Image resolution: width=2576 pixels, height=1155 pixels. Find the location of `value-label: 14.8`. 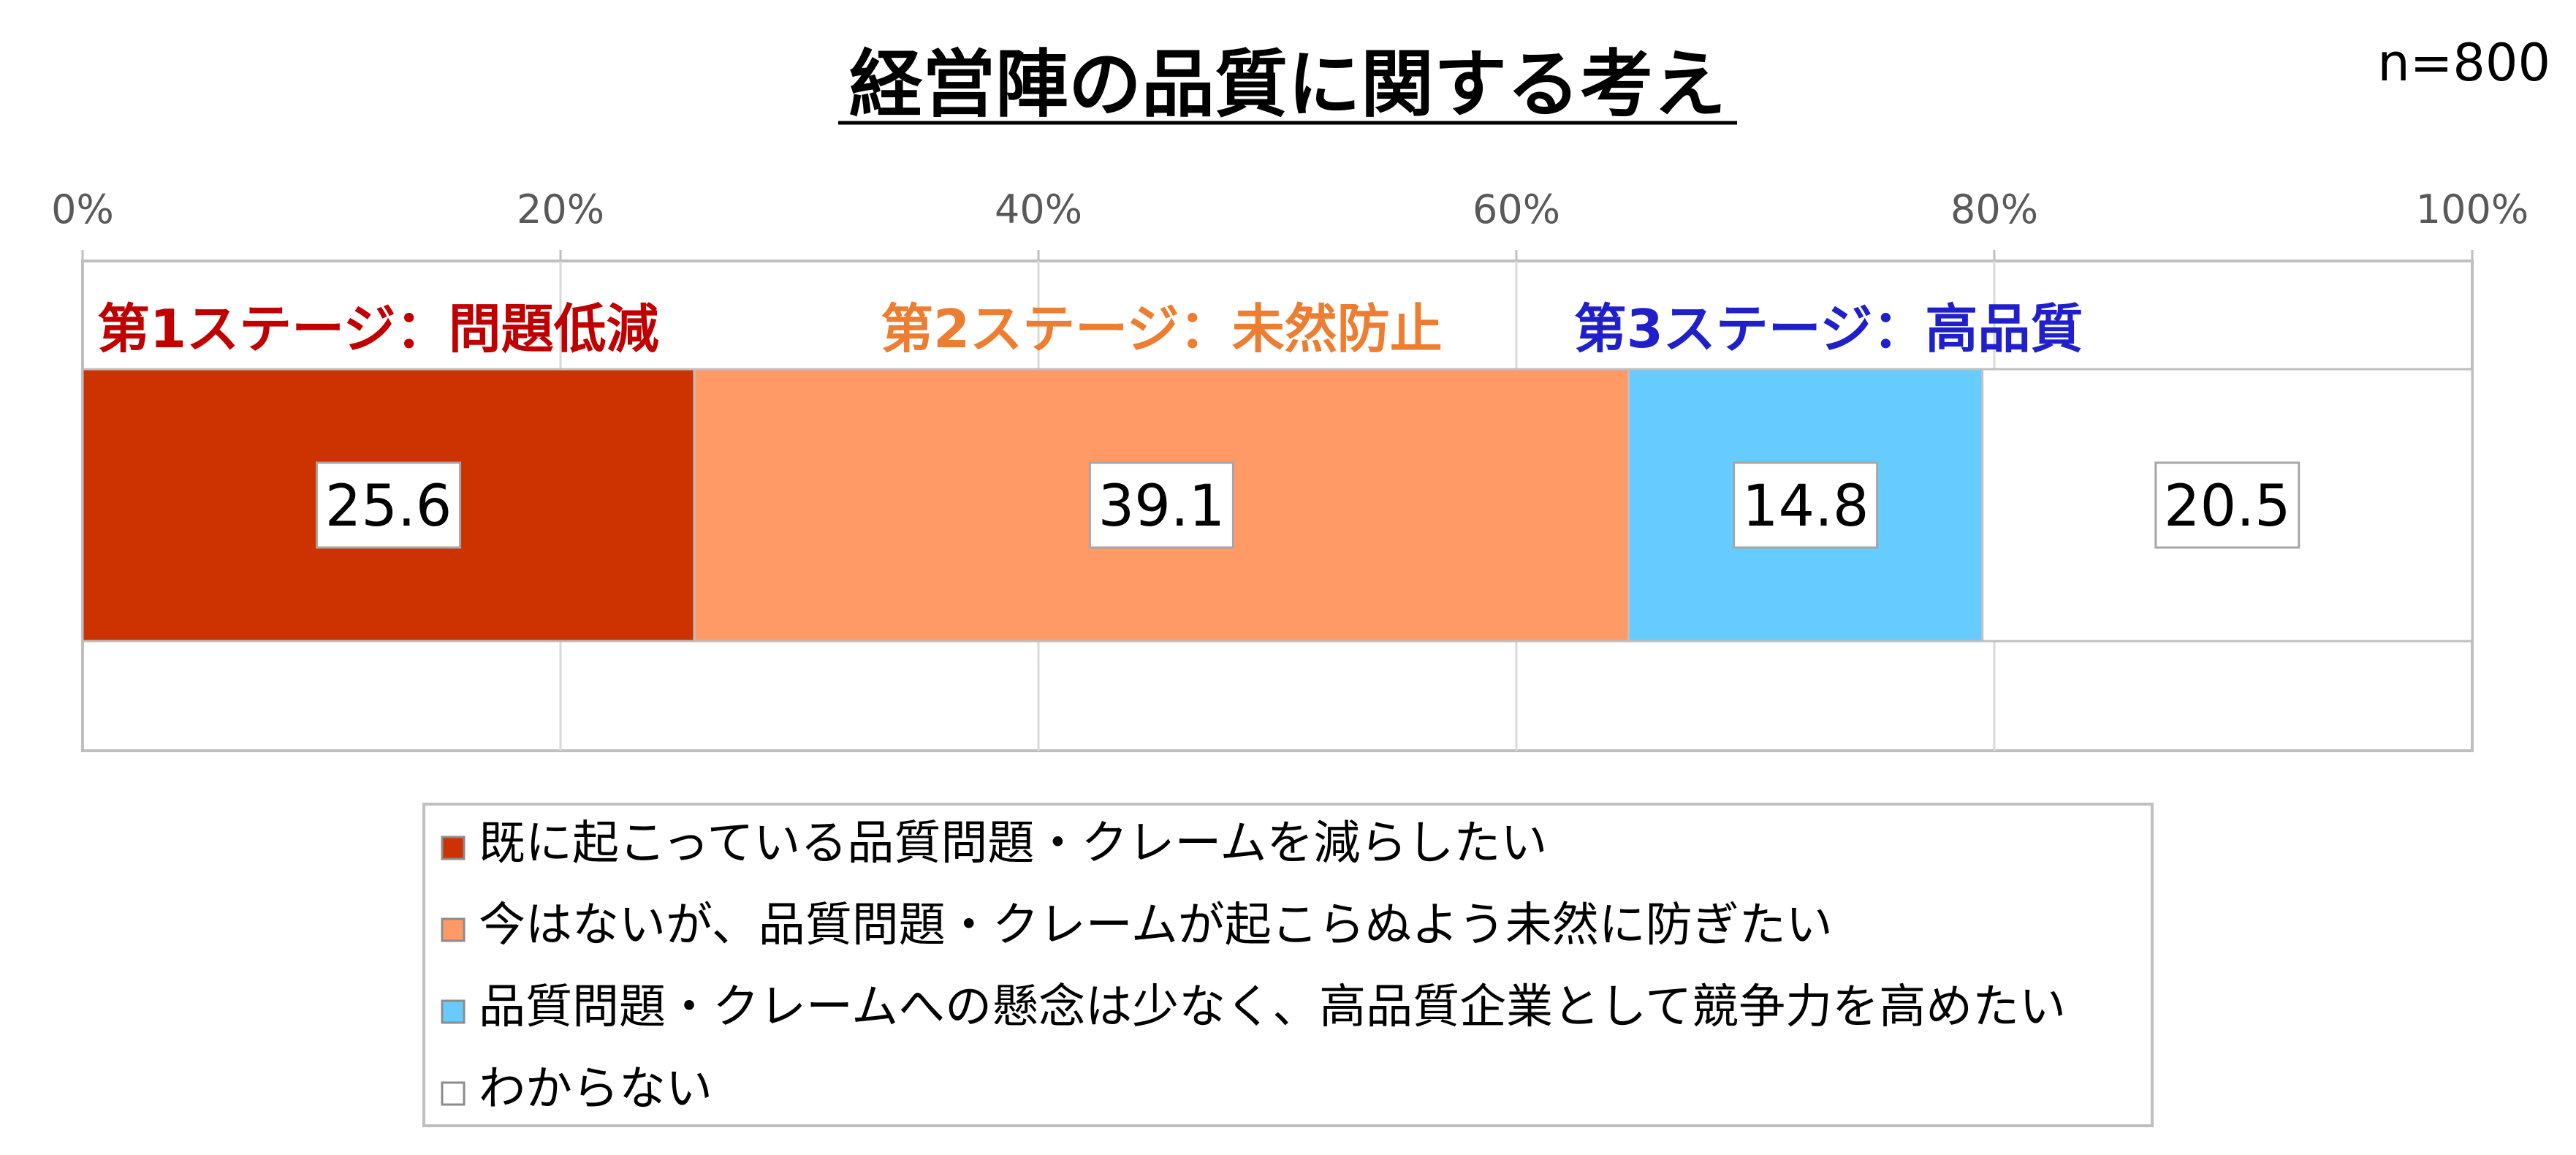

value-label: 14.8 is located at coordinates (1806, 507).